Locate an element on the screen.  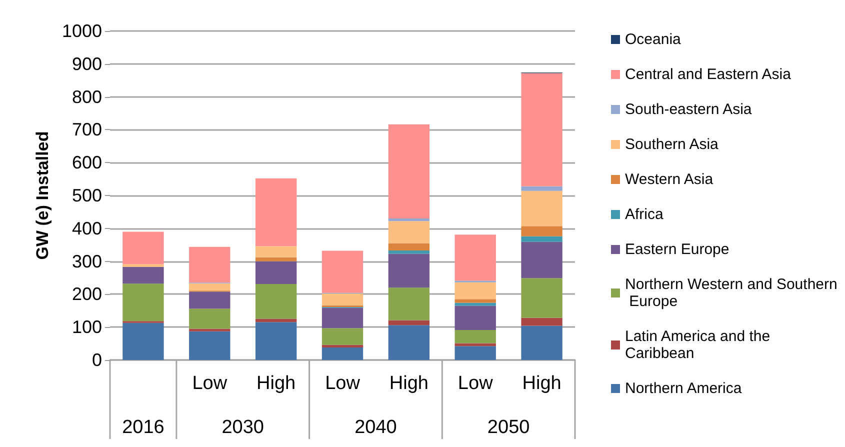
y-tick-label: 300 is located at coordinates (87, 261).